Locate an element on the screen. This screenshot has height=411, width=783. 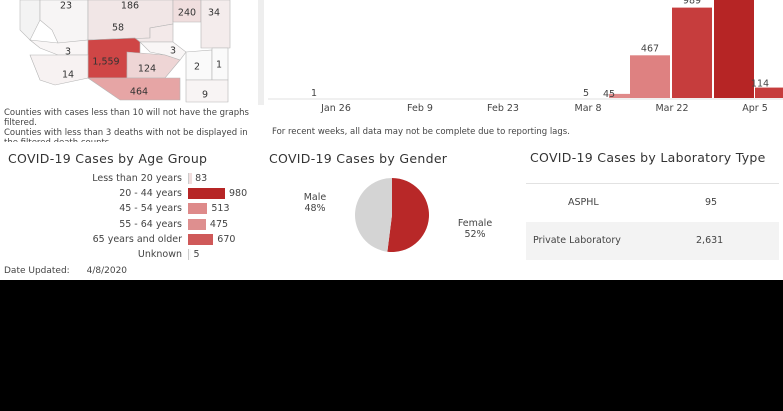
timeline-bar-label: 114 is located at coordinates (760, 84).